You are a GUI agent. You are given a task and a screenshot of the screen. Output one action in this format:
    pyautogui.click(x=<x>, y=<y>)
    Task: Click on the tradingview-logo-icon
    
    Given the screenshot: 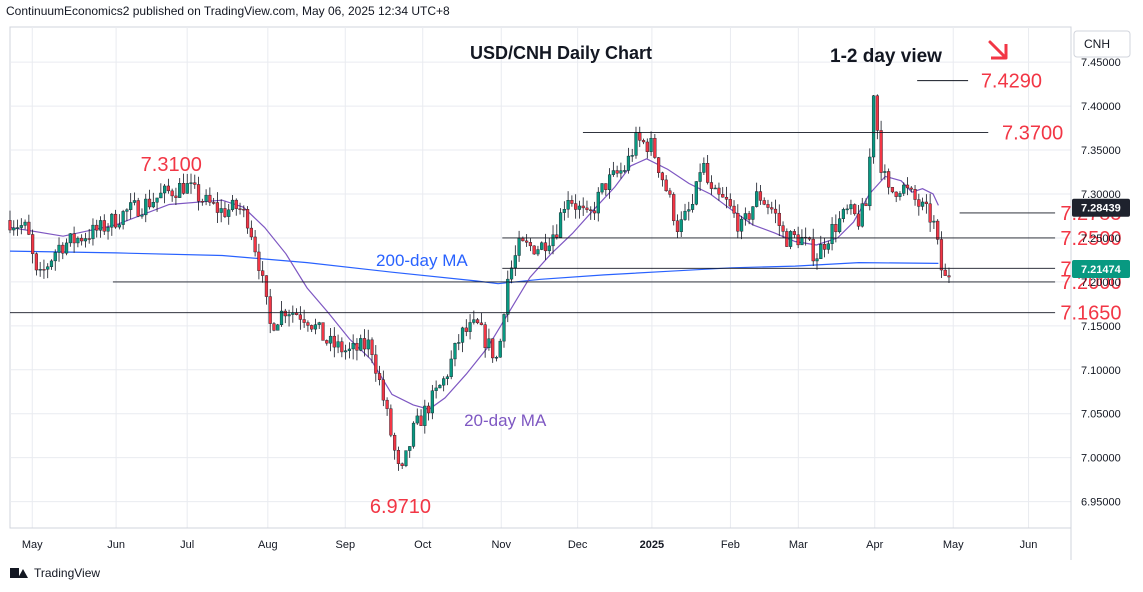 What is the action you would take?
    pyautogui.click(x=19, y=573)
    